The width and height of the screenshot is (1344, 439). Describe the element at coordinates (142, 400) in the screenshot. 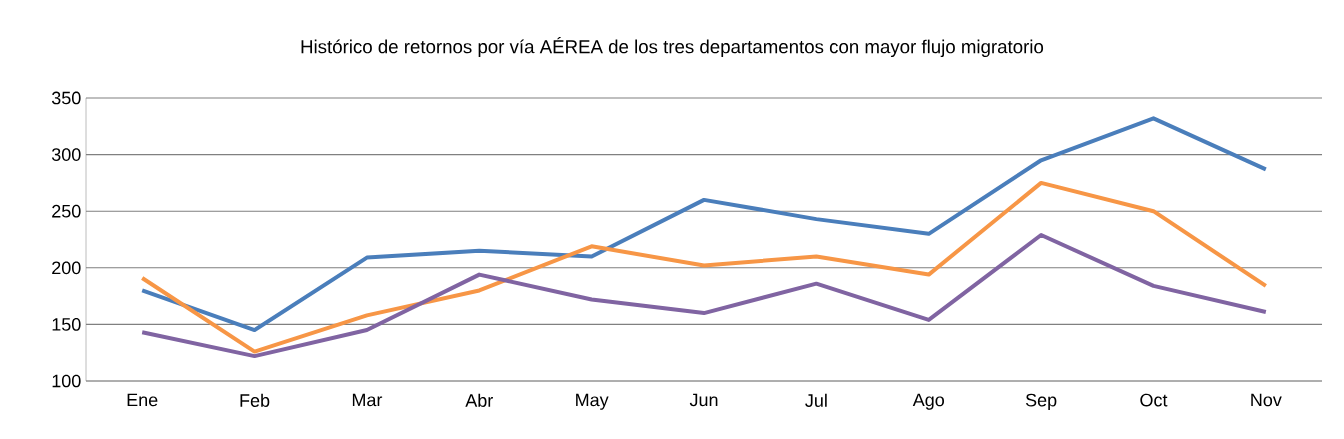

I see `x-tick-label: Ene` at that location.